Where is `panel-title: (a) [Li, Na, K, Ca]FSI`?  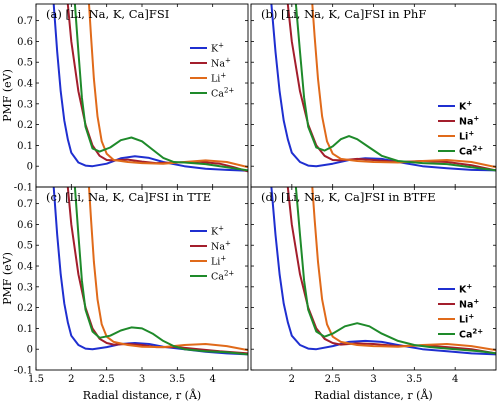 panel-title: (a) [Li, Na, K, Ca]FSI is located at coordinates (107, 14).